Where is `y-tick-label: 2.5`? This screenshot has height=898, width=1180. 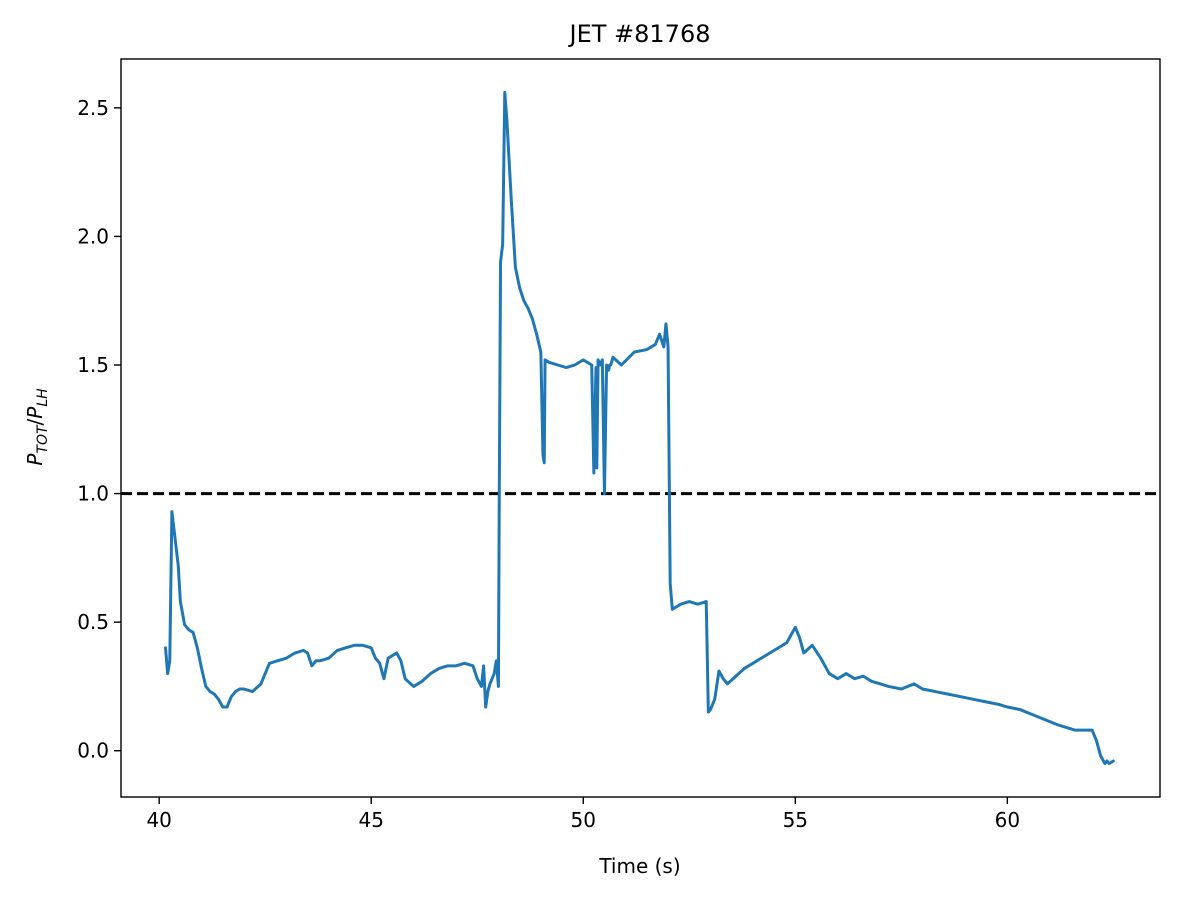
y-tick-label: 2.5 is located at coordinates (93, 108).